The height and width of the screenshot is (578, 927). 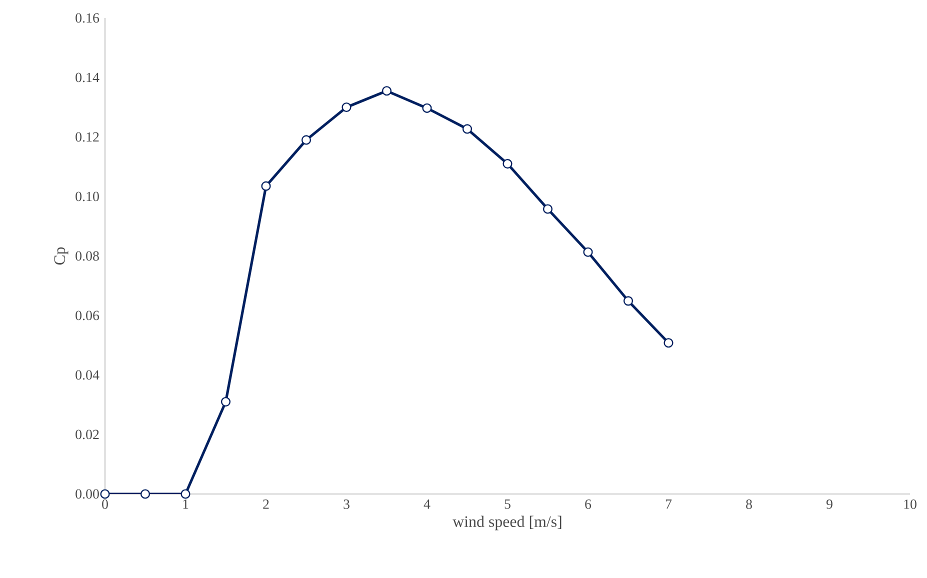 What do you see at coordinates (88, 375) in the screenshot?
I see `y-tick-label: 0.04` at bounding box center [88, 375].